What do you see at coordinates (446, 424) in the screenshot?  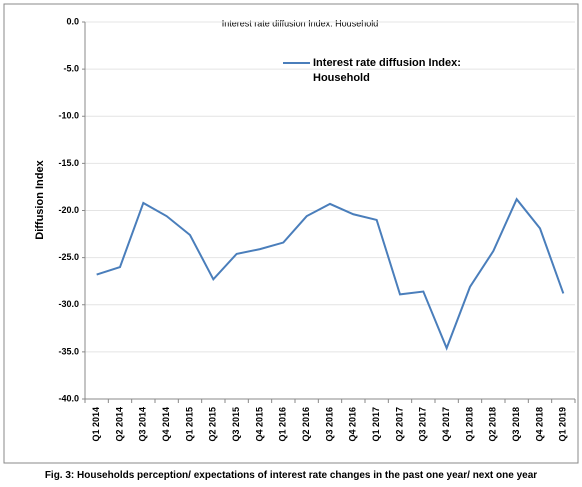 I see `x-tick-label: Q4 2017` at bounding box center [446, 424].